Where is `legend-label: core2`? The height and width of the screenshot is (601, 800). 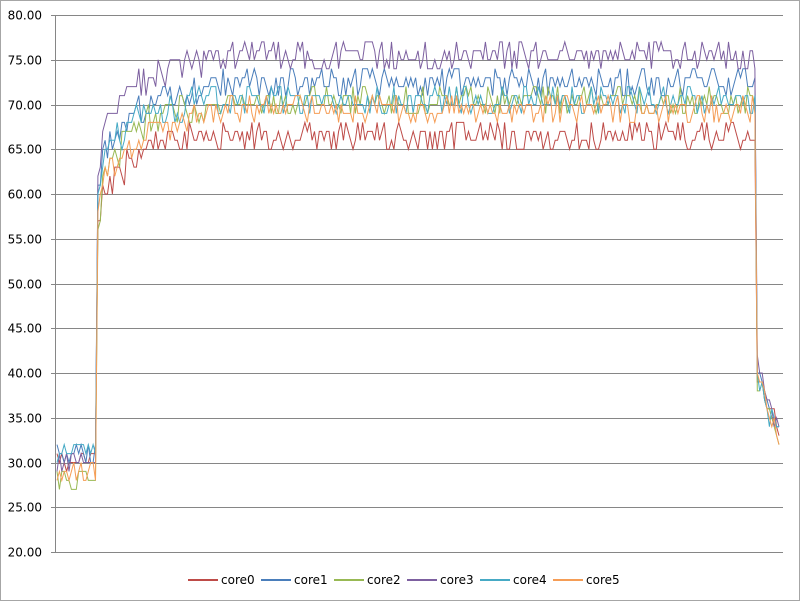 legend-label: core2 is located at coordinates (384, 580).